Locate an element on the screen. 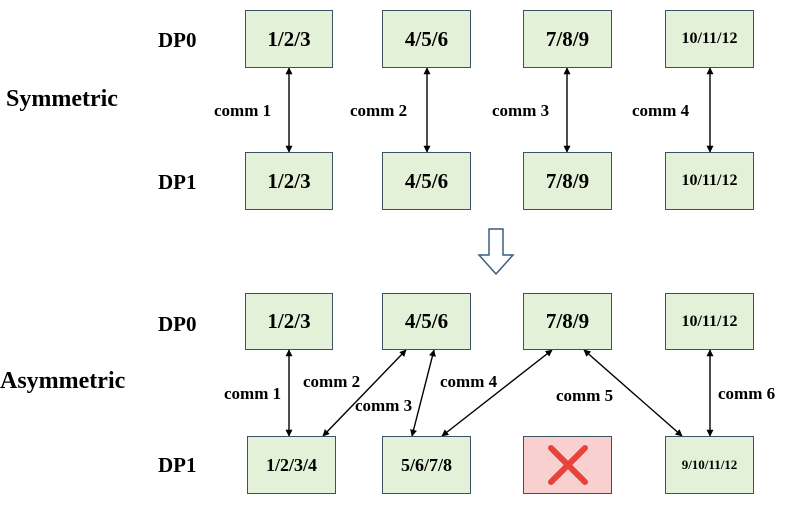 The width and height of the screenshot is (797, 517). sym-comm-2-label: comm 2 is located at coordinates (379, 110).